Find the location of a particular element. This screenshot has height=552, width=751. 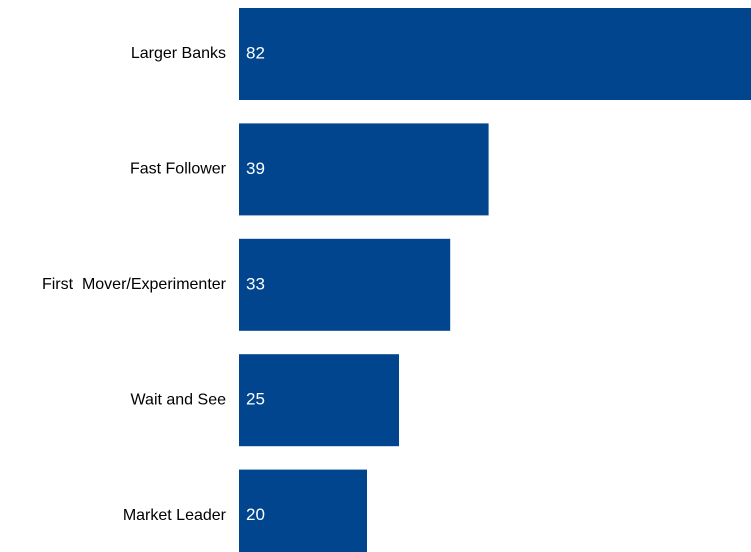

bar-market-leader is located at coordinates (303, 510).